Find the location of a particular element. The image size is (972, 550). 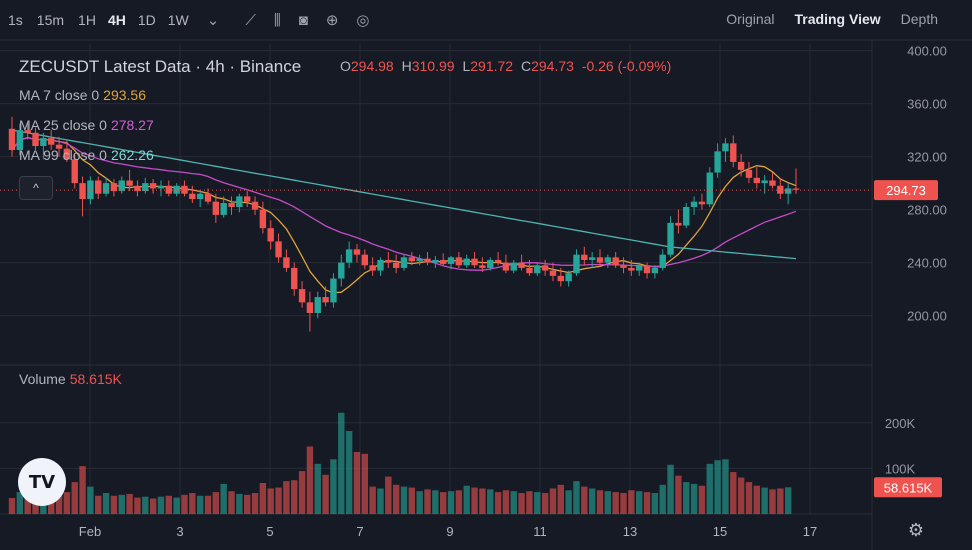

timeframe-1w: 1W is located at coordinates (178, 20).